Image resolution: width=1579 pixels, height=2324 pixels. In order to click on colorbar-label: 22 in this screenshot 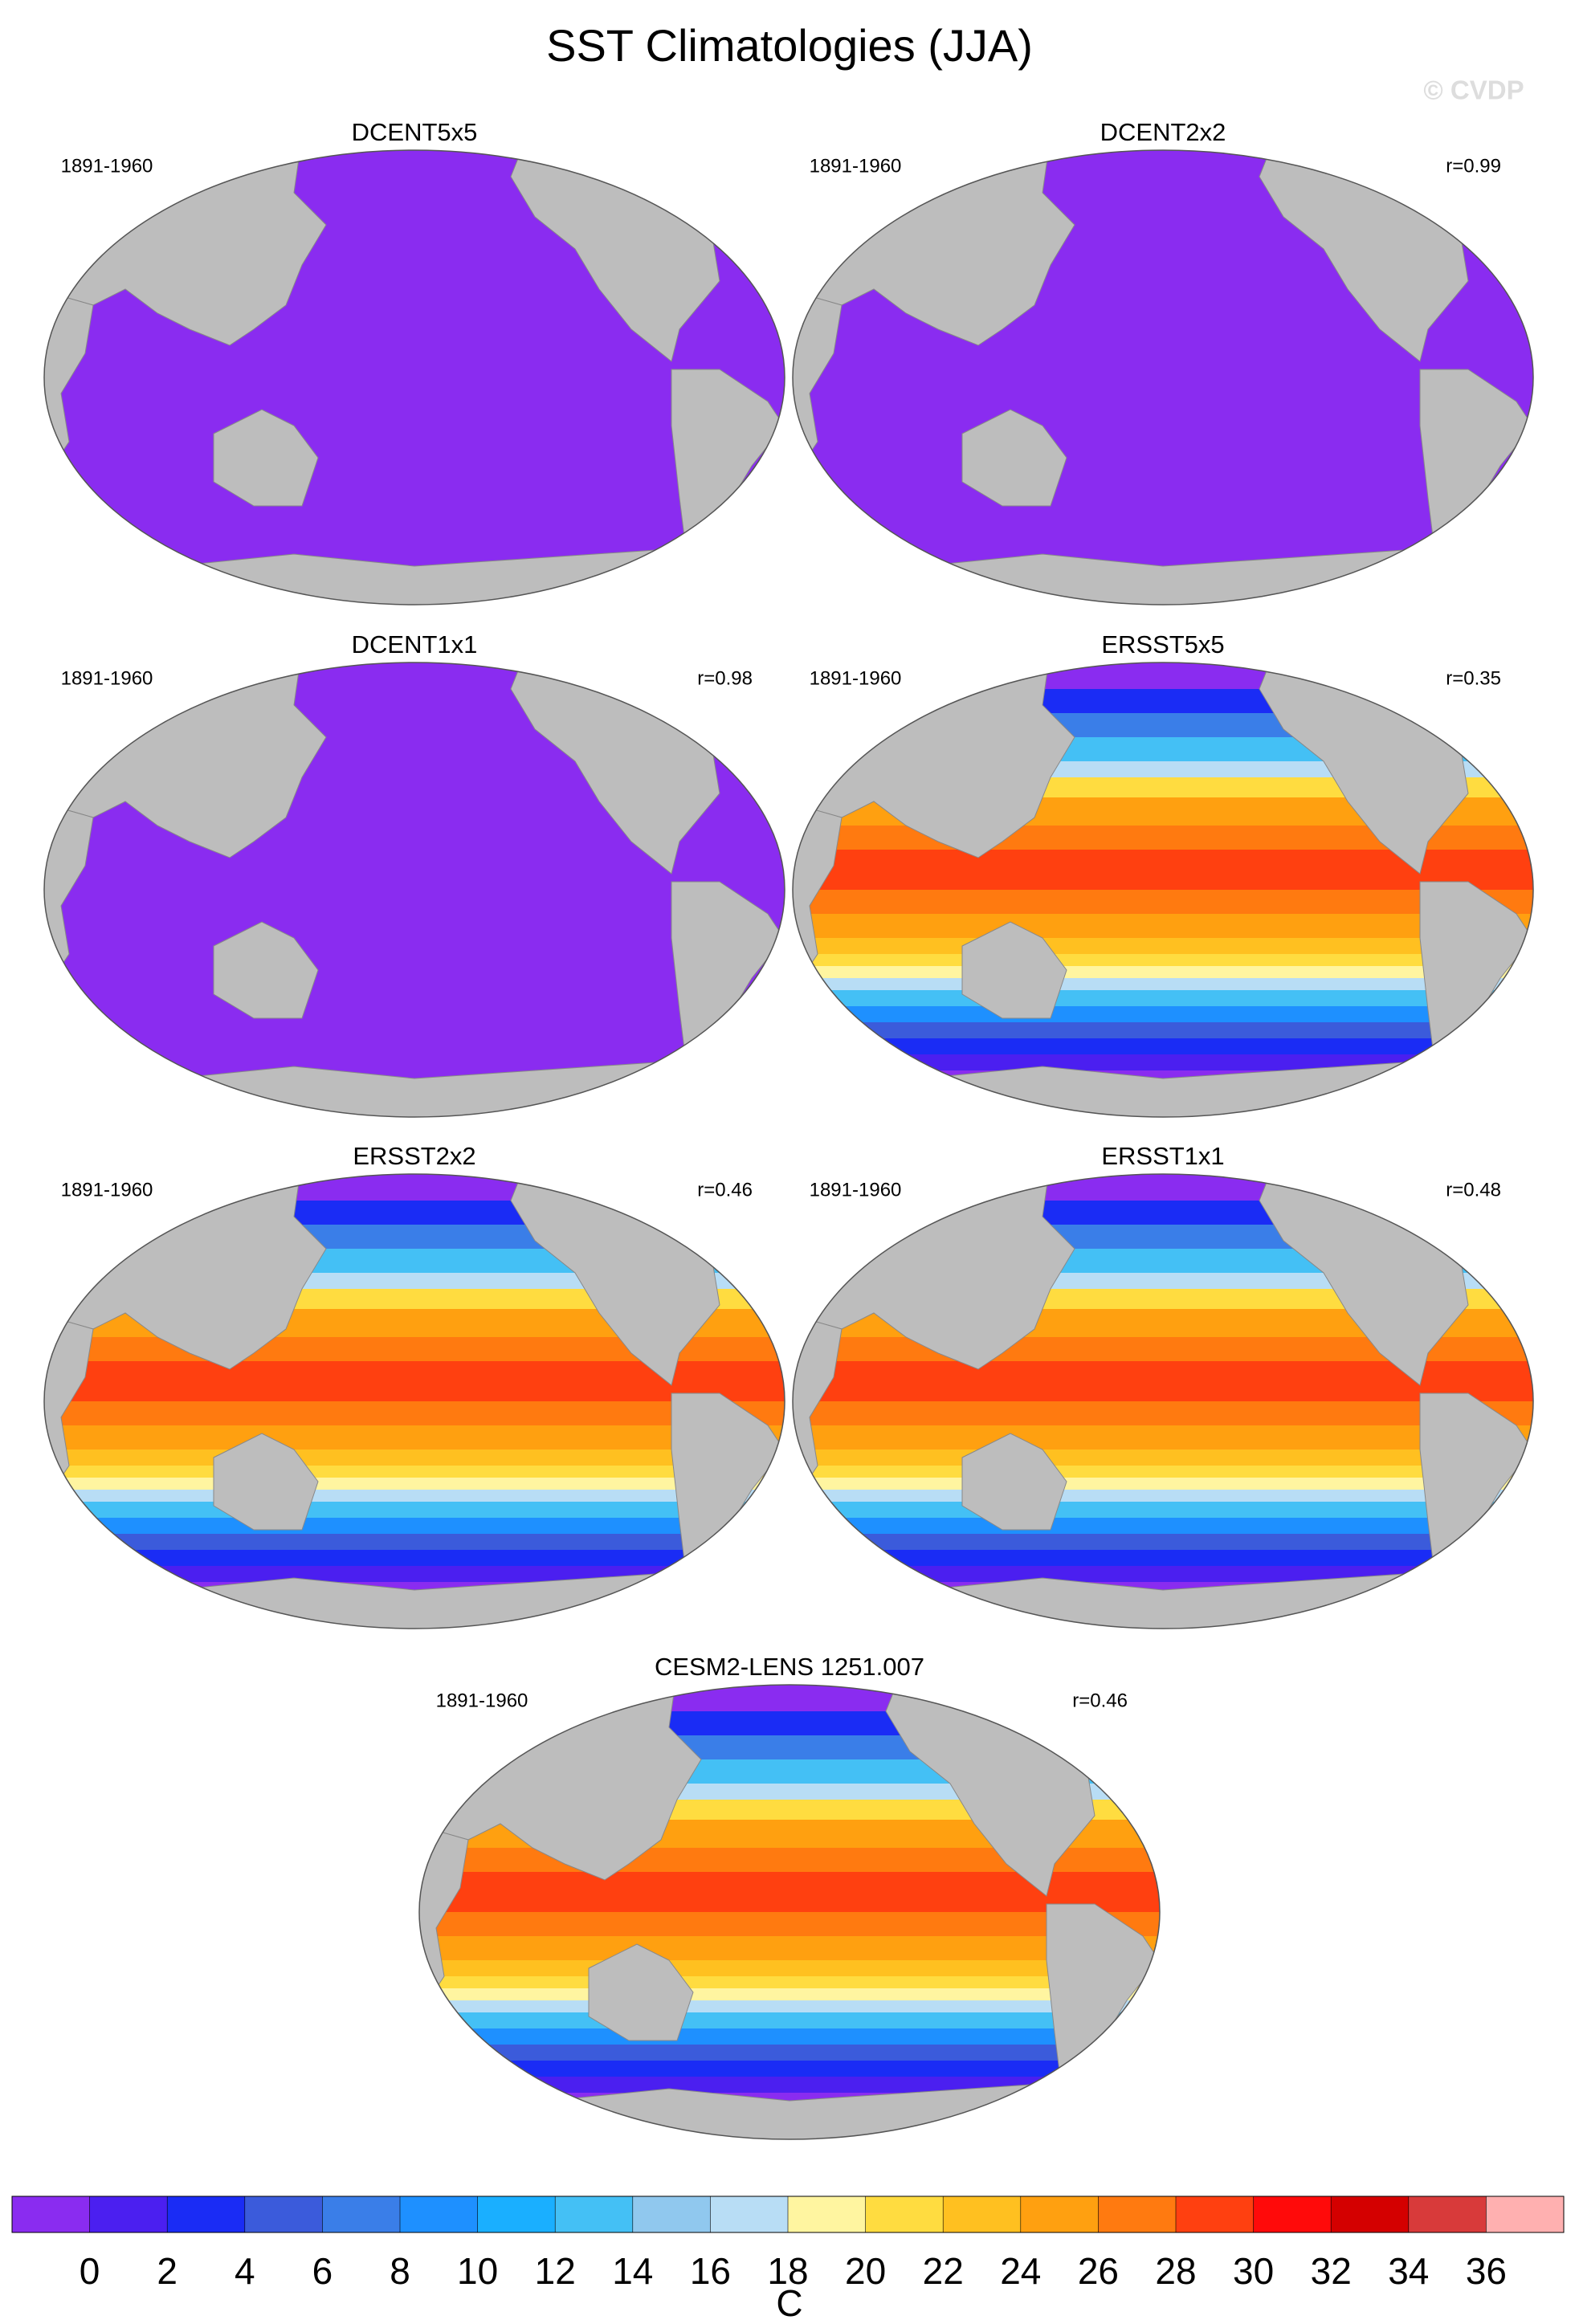, I will do `click(943, 2271)`.